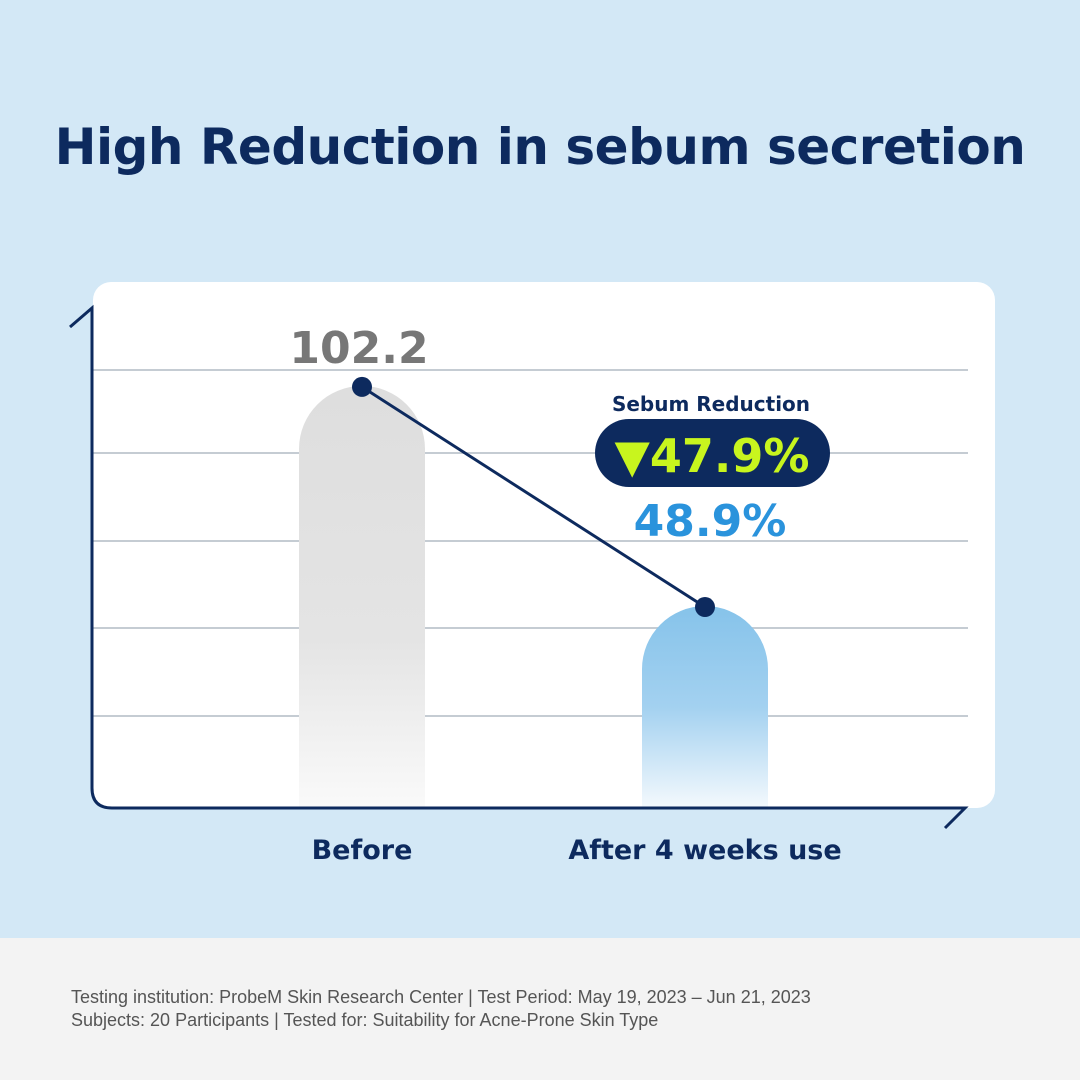 Image resolution: width=1080 pixels, height=1080 pixels. I want to click on page-title: High Reduction in sebum secretion, so click(540, 147).